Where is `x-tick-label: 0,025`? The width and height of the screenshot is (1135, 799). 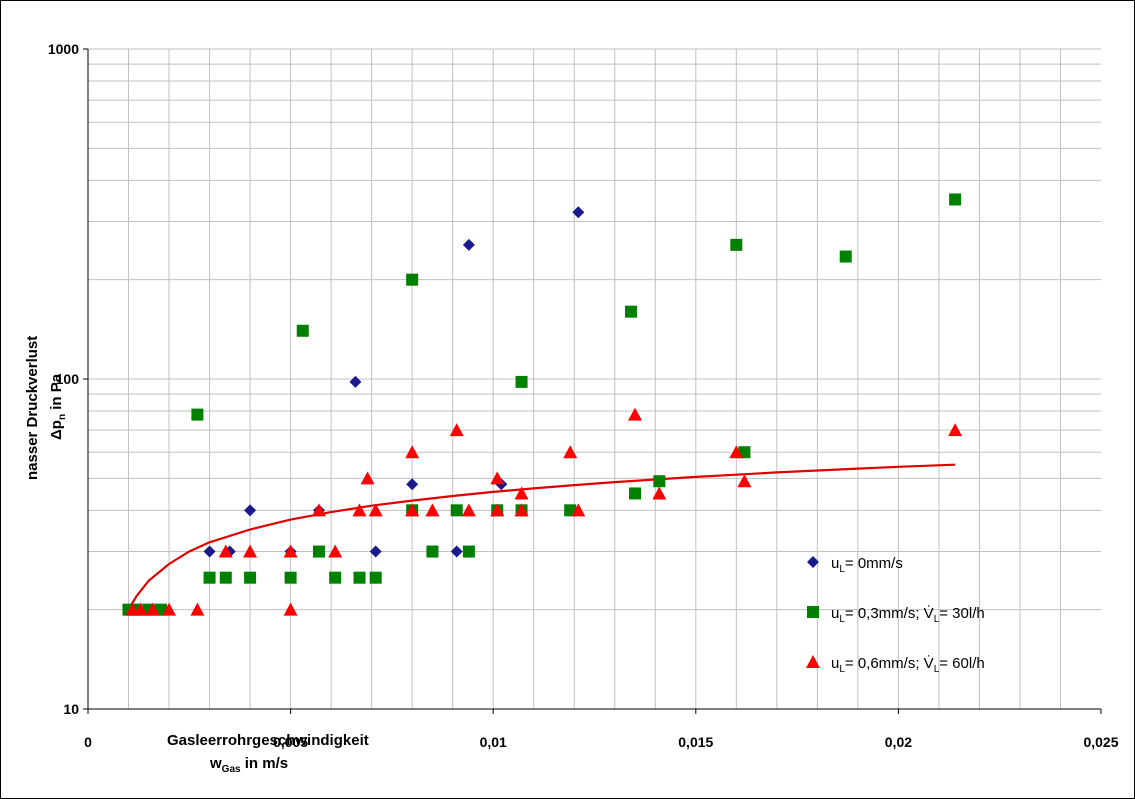 x-tick-label: 0,025 is located at coordinates (1100, 742).